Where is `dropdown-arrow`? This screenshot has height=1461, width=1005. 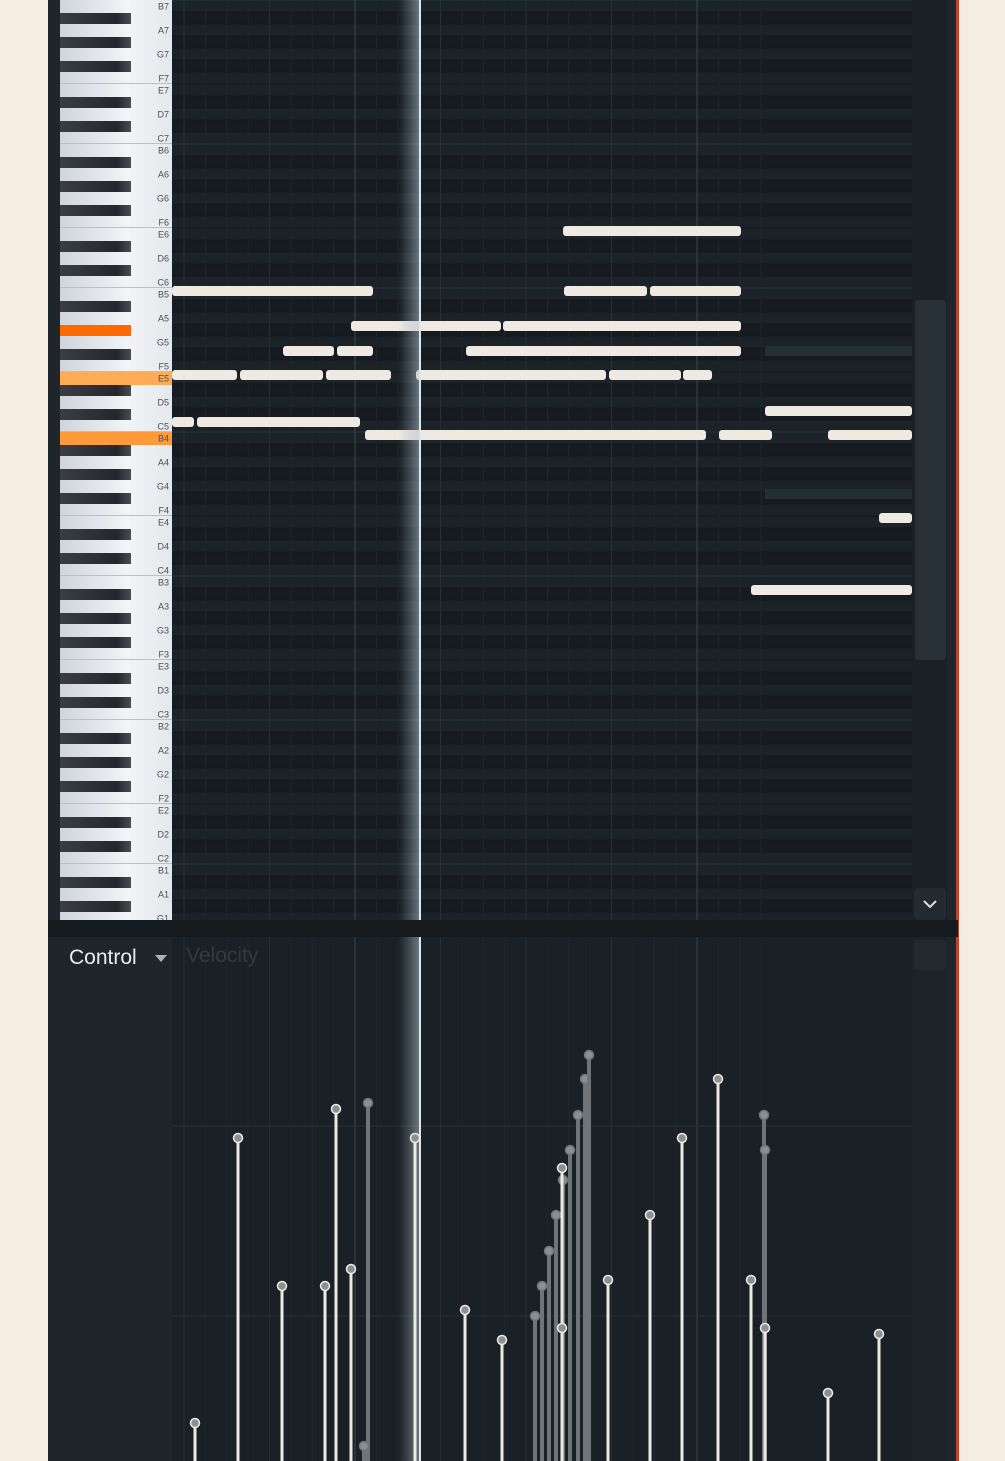 dropdown-arrow is located at coordinates (161, 958).